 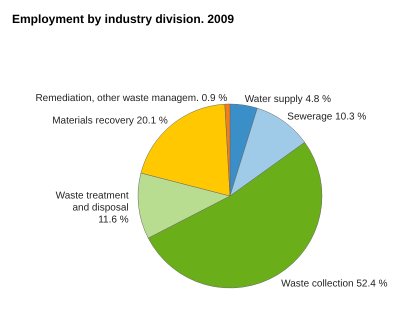 What do you see at coordinates (326, 117) in the screenshot?
I see `slice-label: Sewerage 10.3 %` at bounding box center [326, 117].